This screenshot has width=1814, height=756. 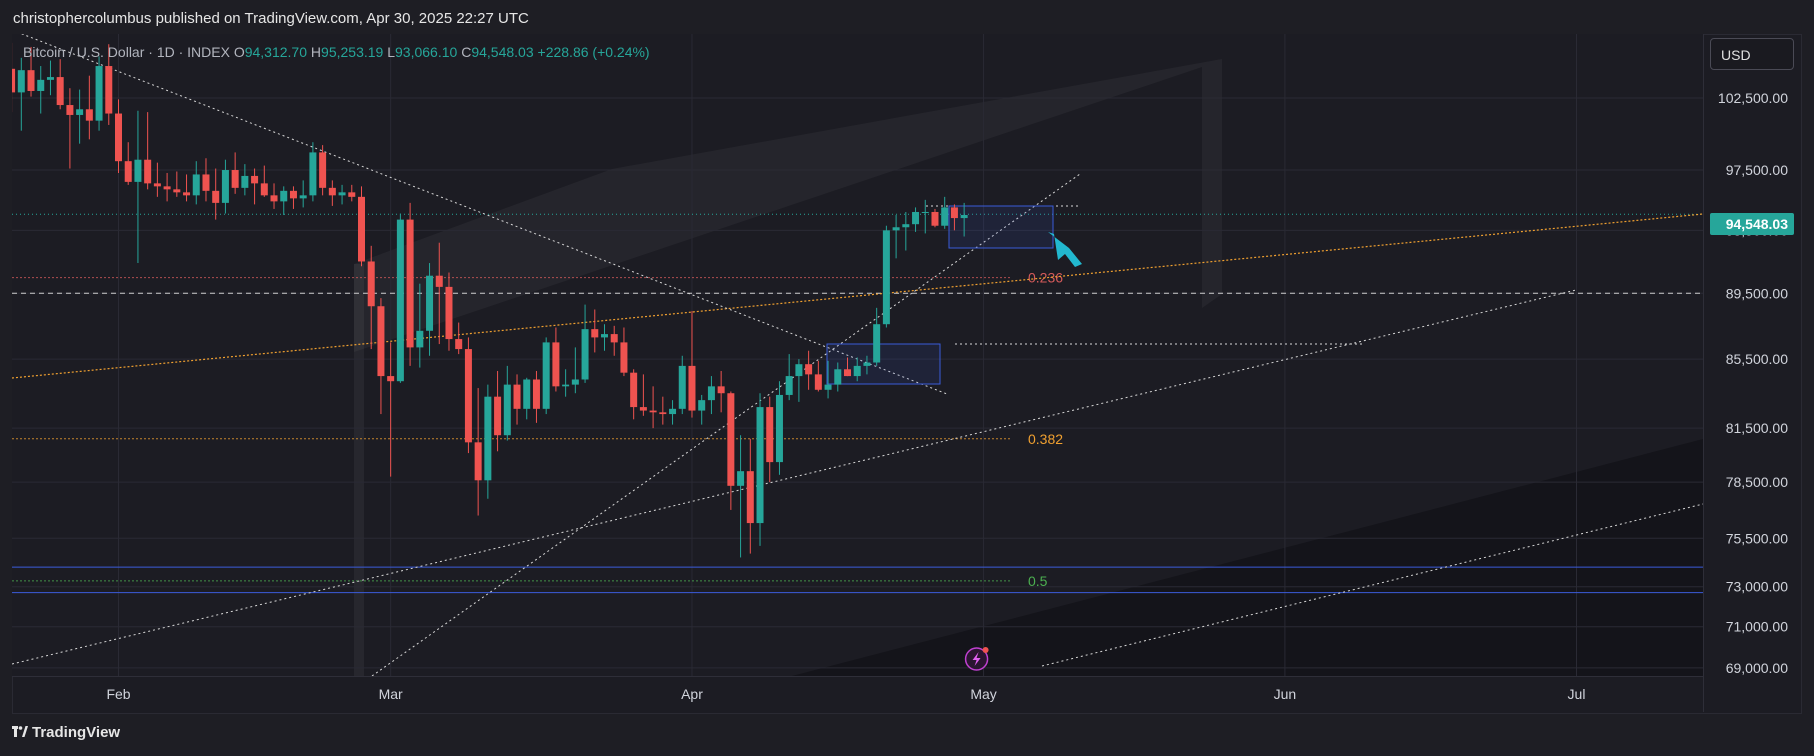 I want to click on price-tick-label: 71,000.00, so click(x=1757, y=627).